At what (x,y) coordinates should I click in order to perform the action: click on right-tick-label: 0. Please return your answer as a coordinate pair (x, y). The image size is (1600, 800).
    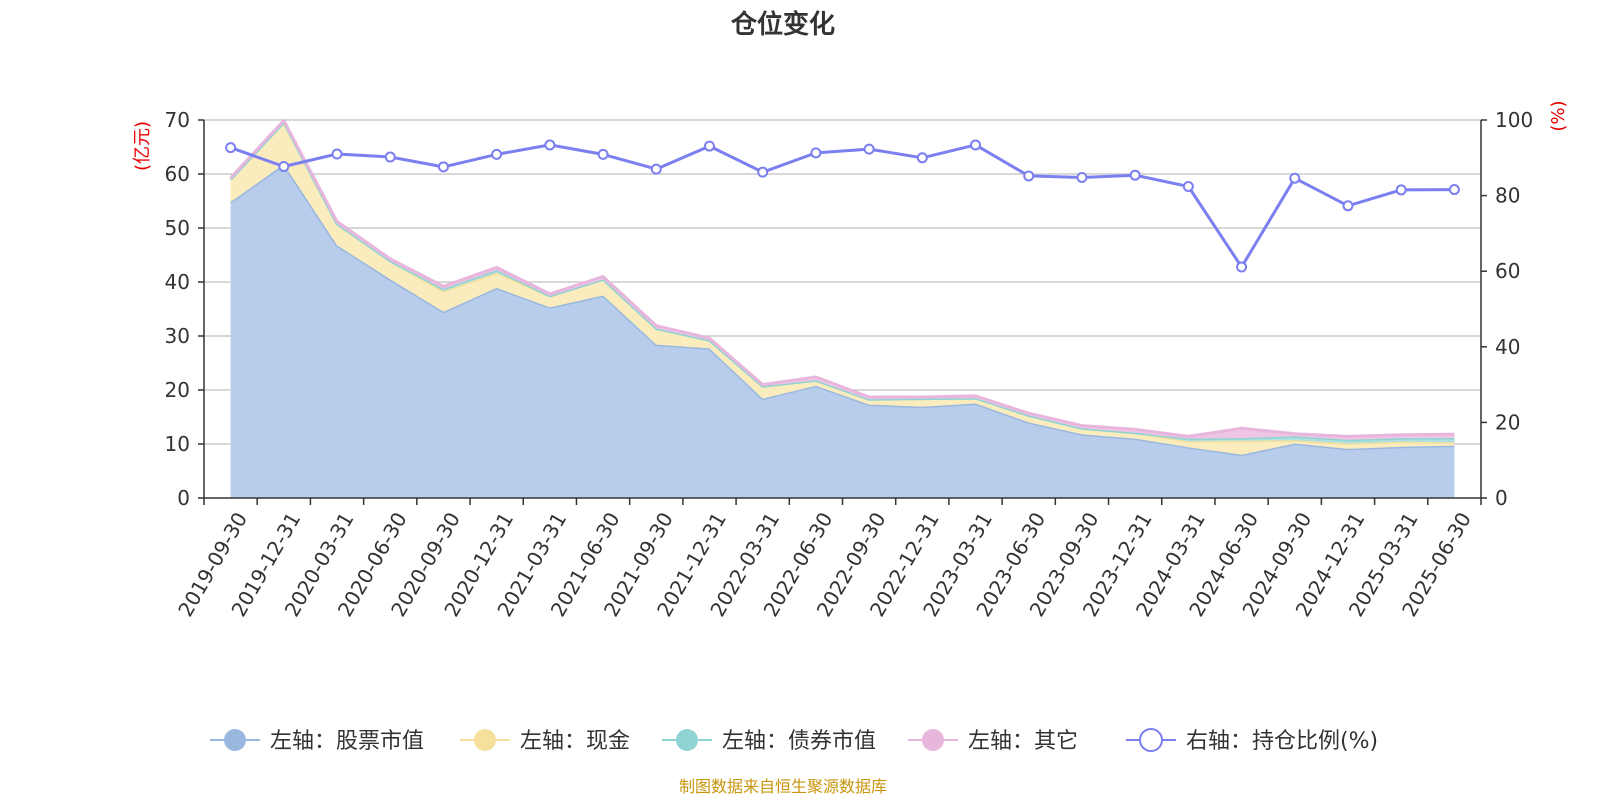
    Looking at the image, I should click on (1501, 498).